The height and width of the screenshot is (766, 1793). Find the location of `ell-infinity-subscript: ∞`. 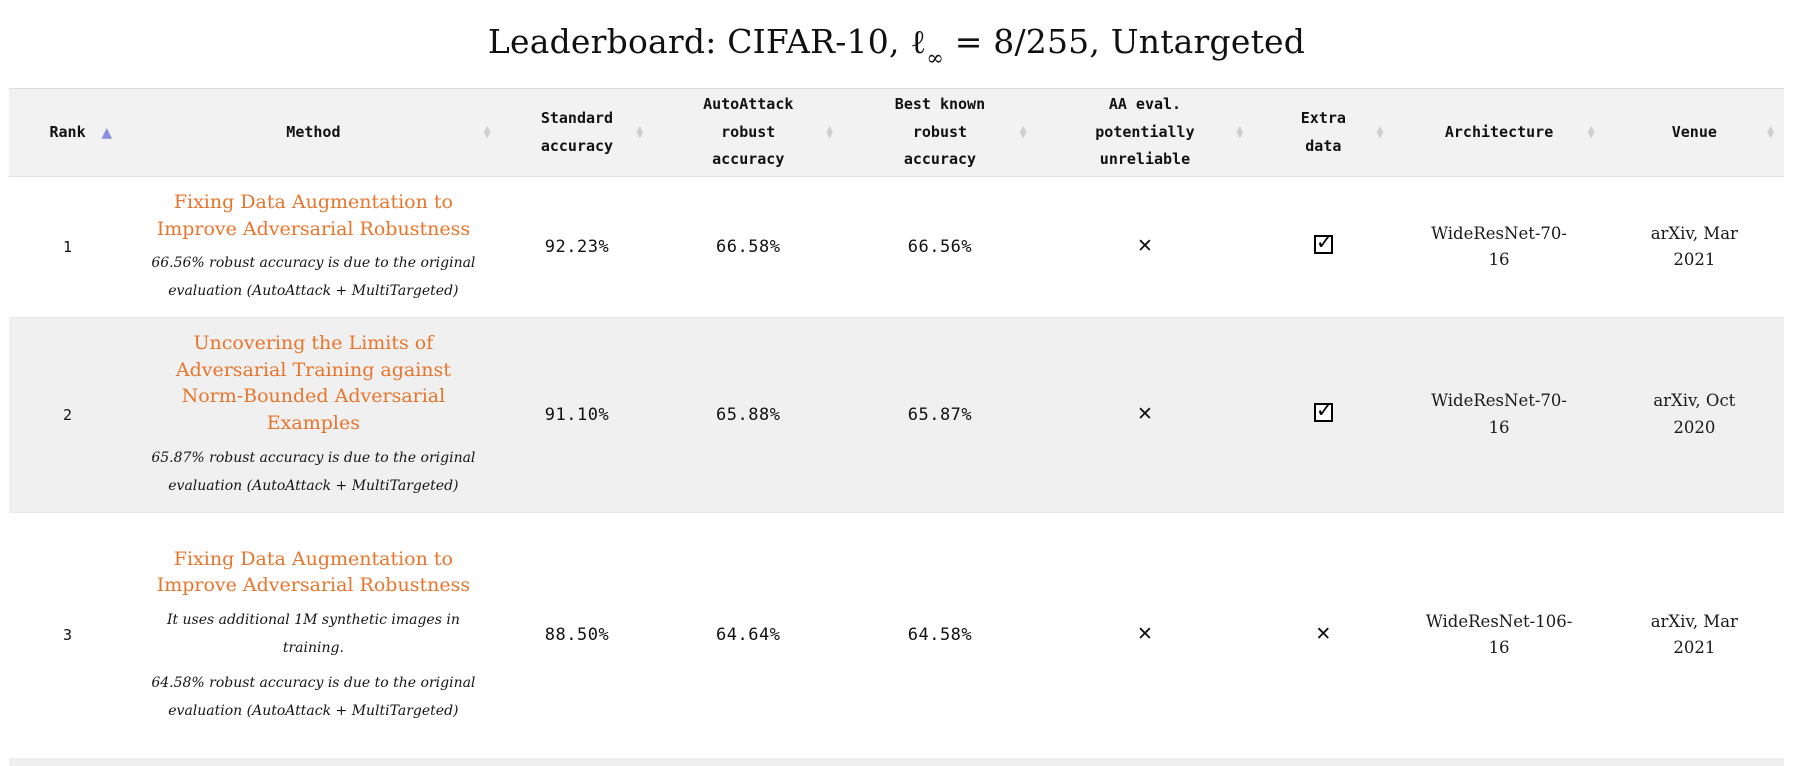

ell-infinity-subscript: ∞ is located at coordinates (935, 57).